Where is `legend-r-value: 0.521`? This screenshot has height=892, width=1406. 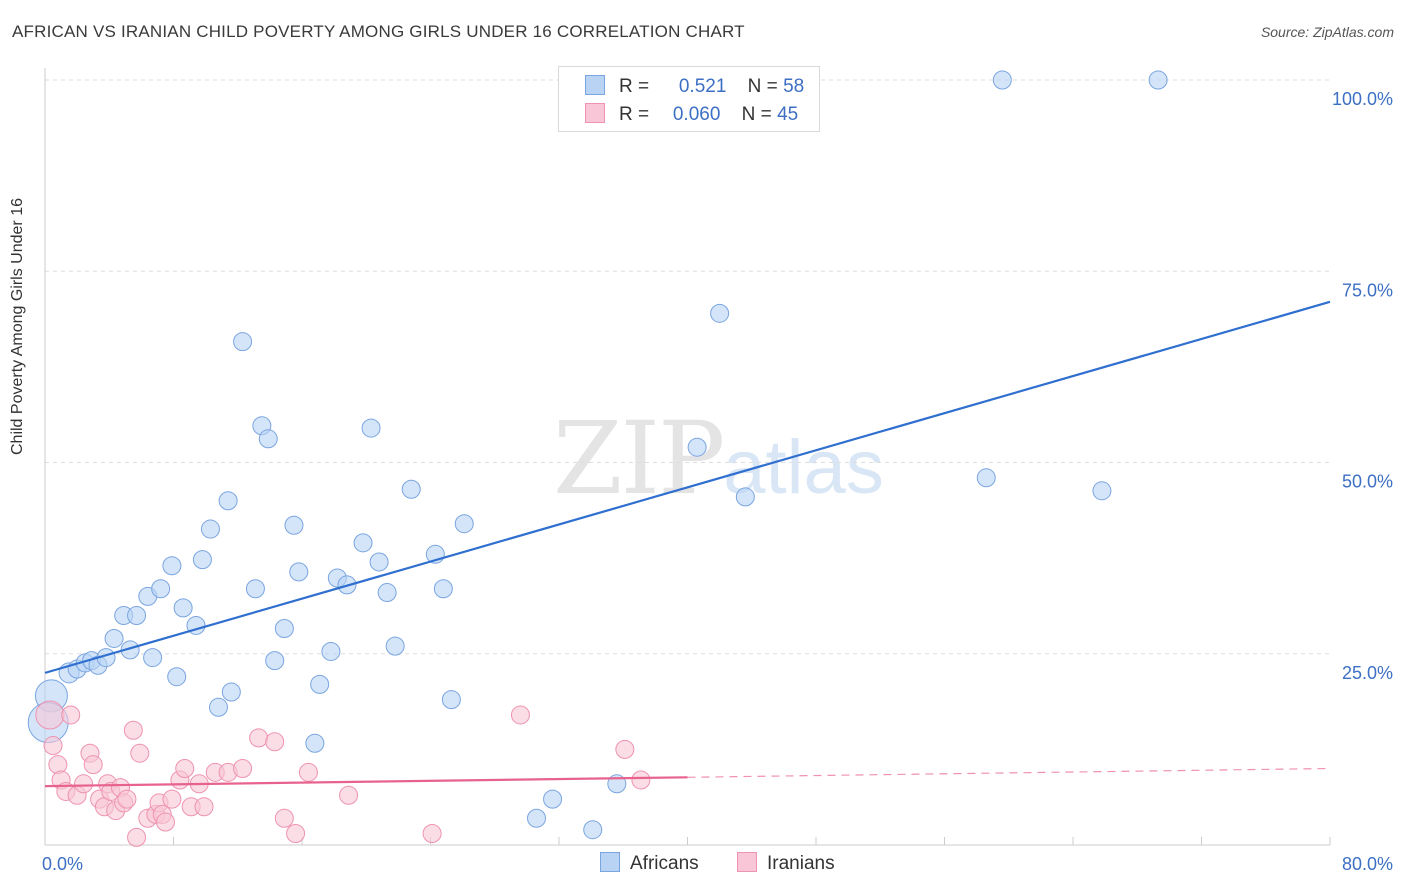 legend-r-value: 0.521 is located at coordinates (702, 86).